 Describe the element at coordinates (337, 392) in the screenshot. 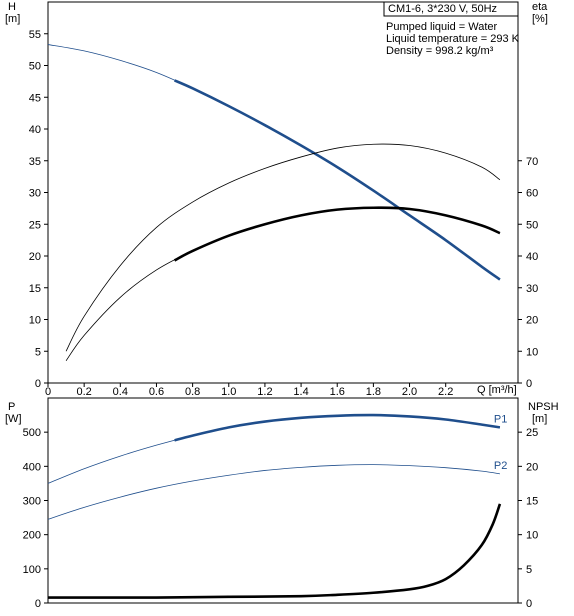

I see `x-tick-label: 1.6` at that location.